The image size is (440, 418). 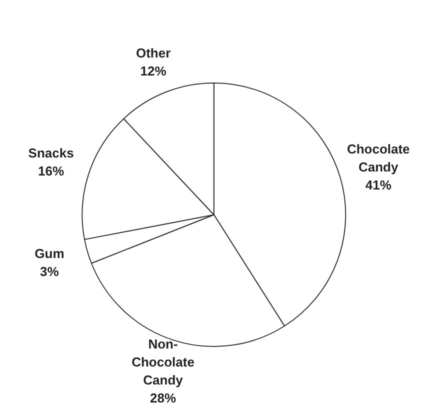 What do you see at coordinates (50, 271) in the screenshot?
I see `data-label: 3%` at bounding box center [50, 271].